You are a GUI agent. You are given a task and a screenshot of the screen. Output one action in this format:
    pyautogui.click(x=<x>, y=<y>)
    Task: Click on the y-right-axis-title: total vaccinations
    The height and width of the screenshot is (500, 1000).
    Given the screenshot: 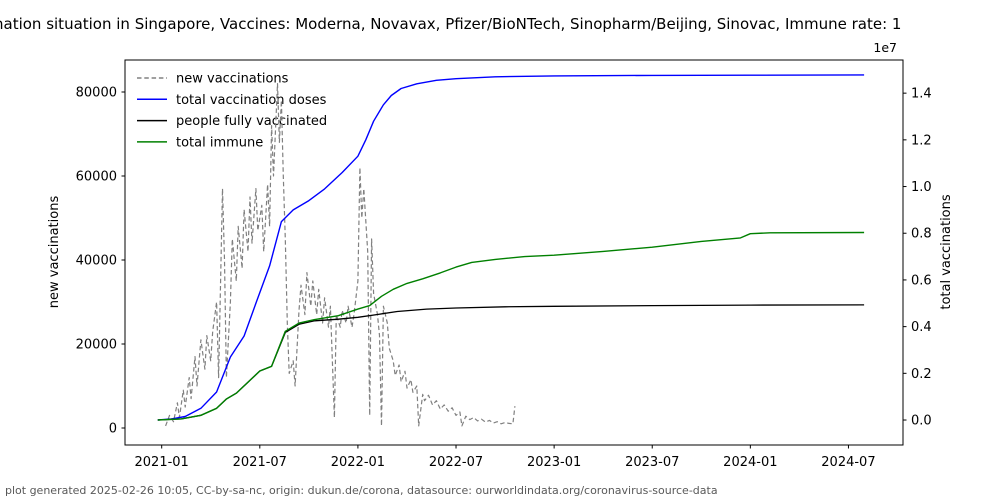 What is the action you would take?
    pyautogui.click(x=946, y=252)
    